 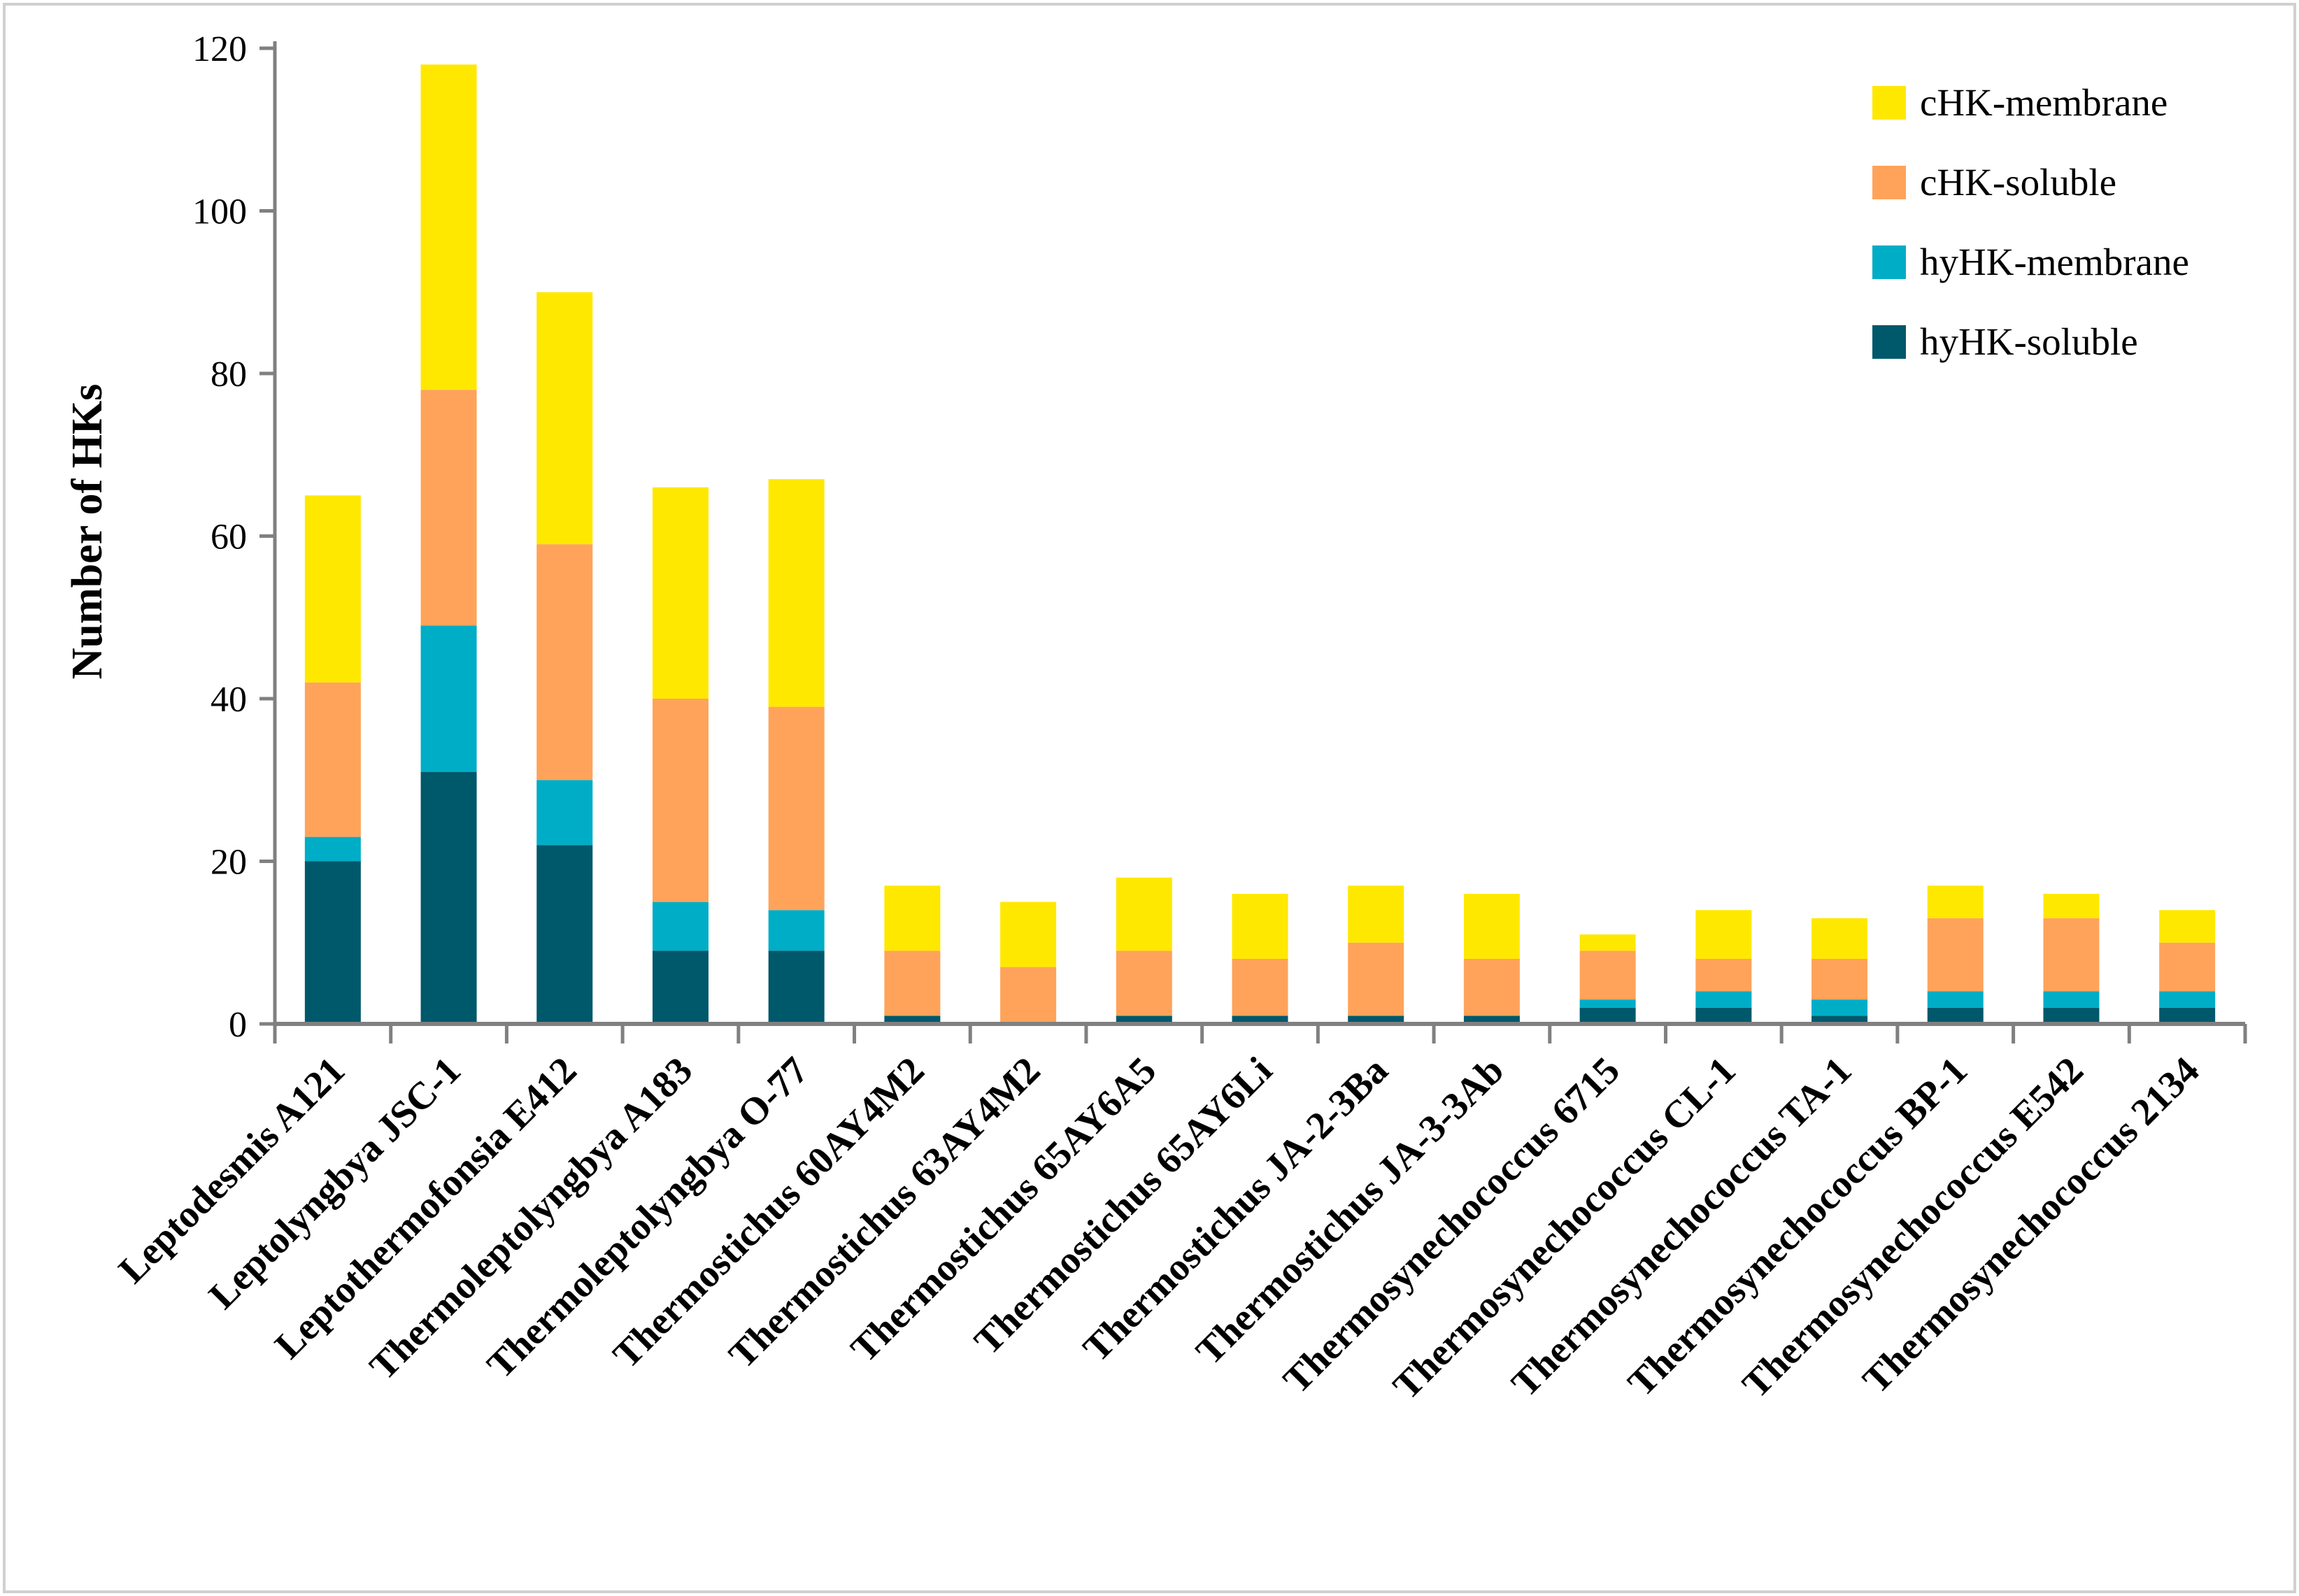 What do you see at coordinates (229, 700) in the screenshot?
I see `y-tick-label: 40` at bounding box center [229, 700].